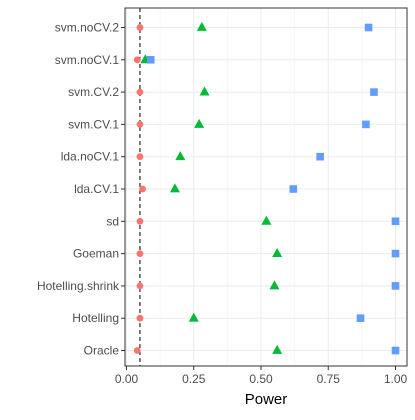 The image size is (415, 420). What do you see at coordinates (266, 399) in the screenshot?
I see `x-axis-label: Power` at bounding box center [266, 399].